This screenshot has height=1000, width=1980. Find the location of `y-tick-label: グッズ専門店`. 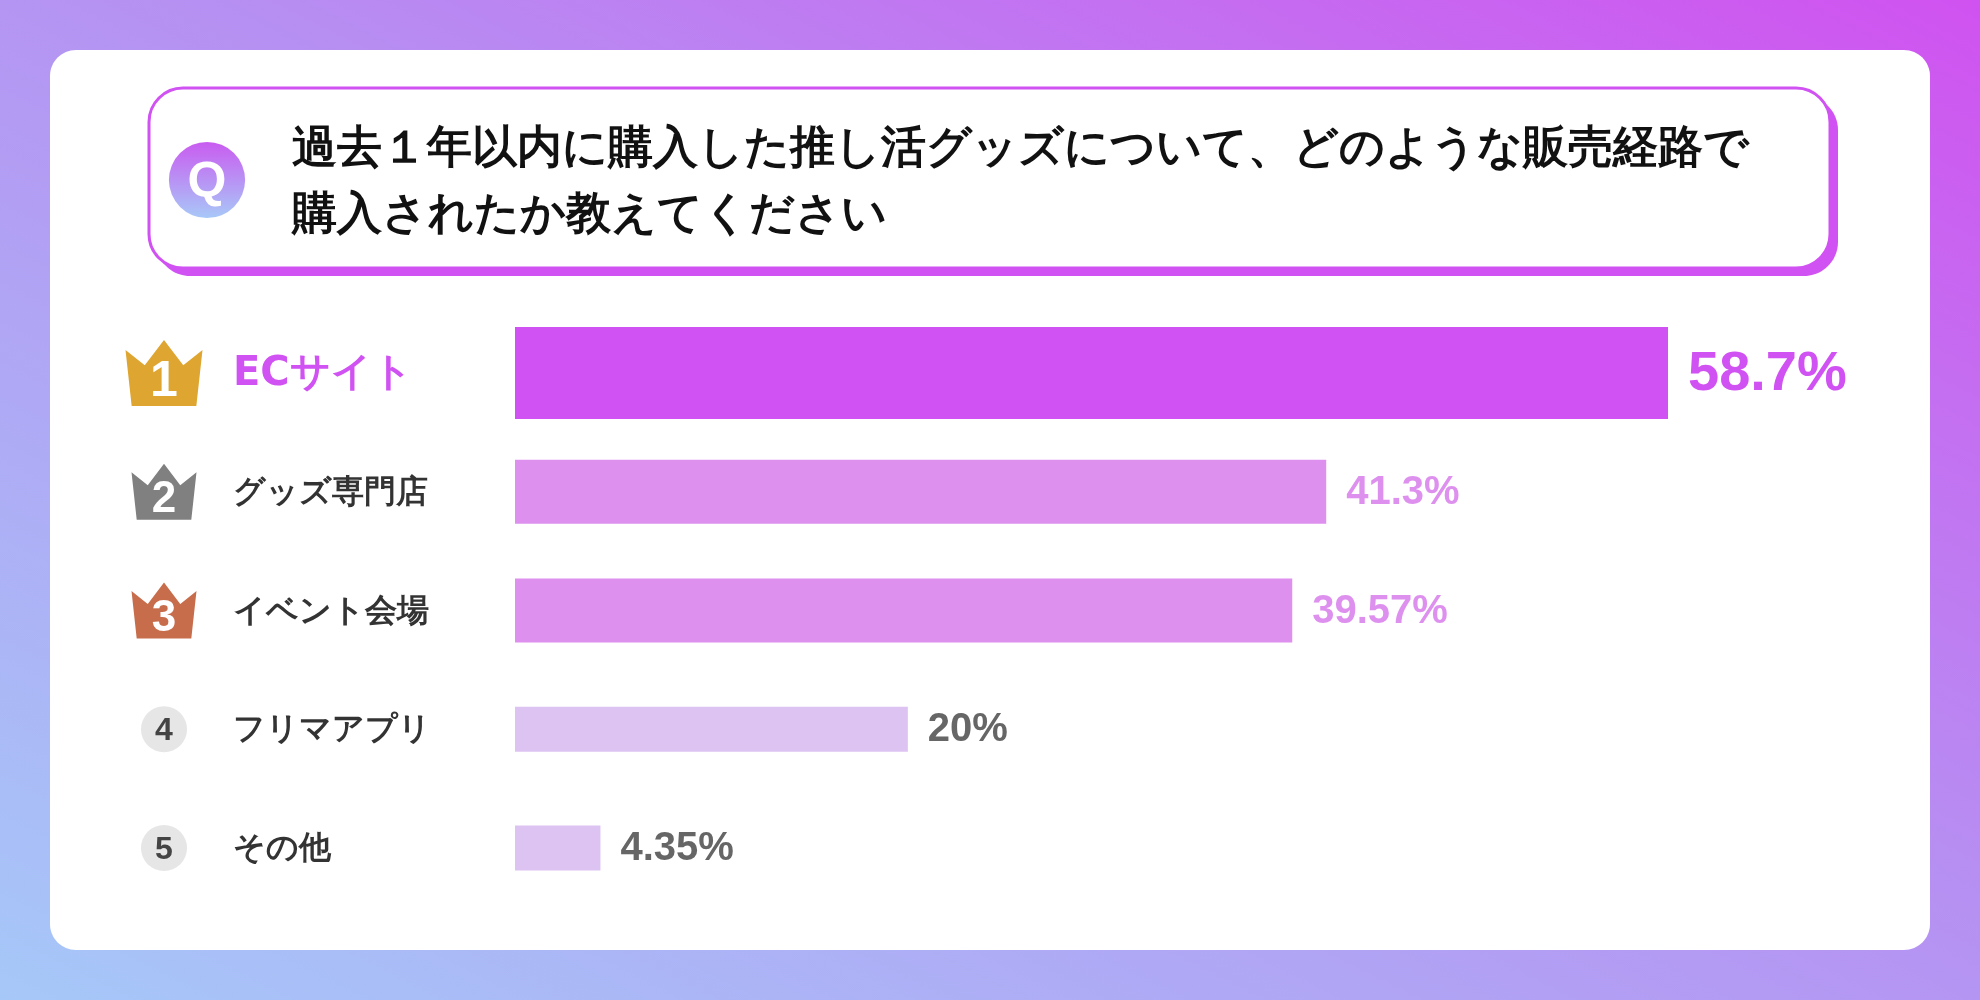

y-tick-label: グッズ専門店 is located at coordinates (330, 490).